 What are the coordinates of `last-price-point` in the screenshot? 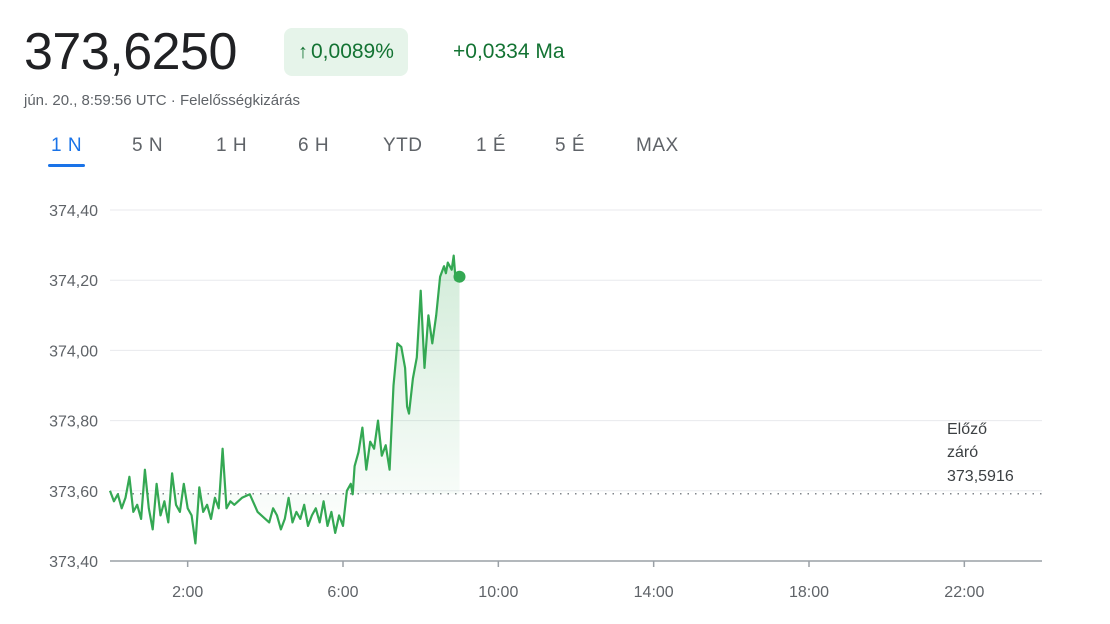 It's located at (459, 276).